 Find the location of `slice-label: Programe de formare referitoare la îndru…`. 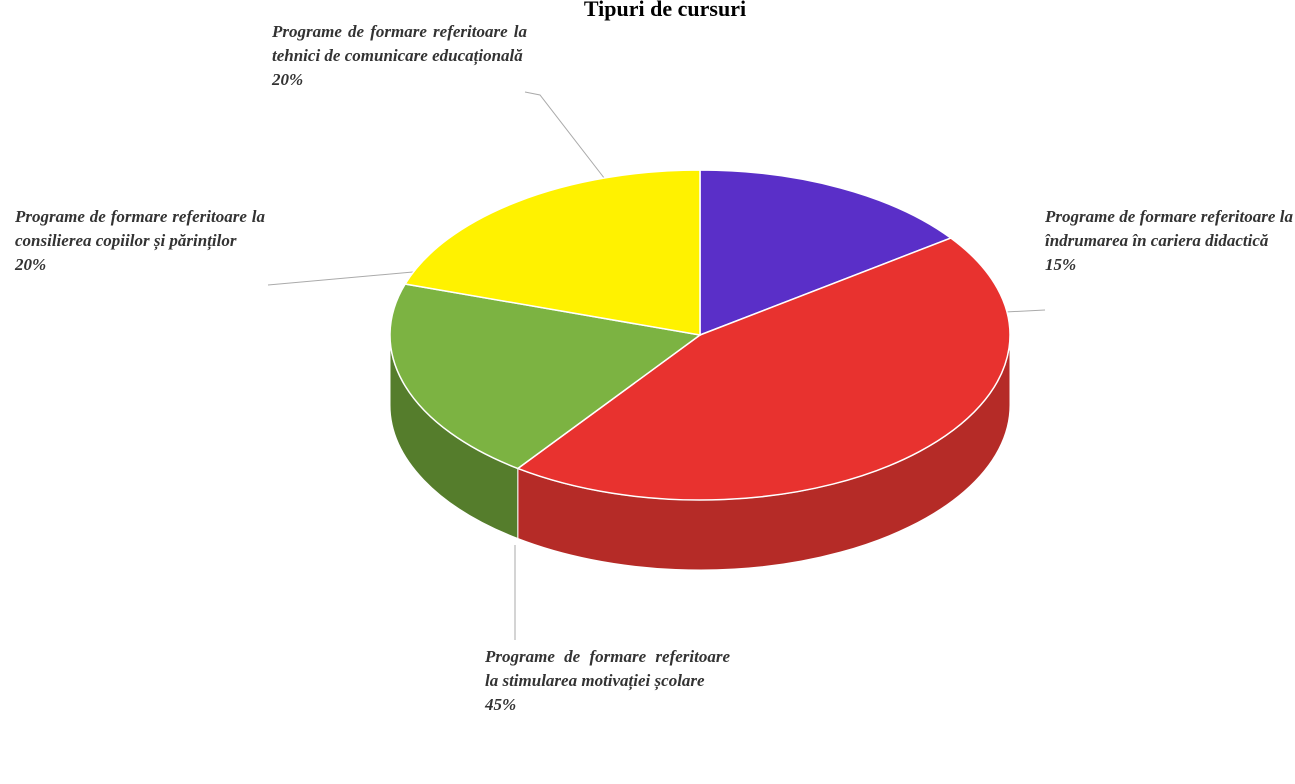

slice-label: Programe de formare referitoare la îndru… is located at coordinates (1169, 241).